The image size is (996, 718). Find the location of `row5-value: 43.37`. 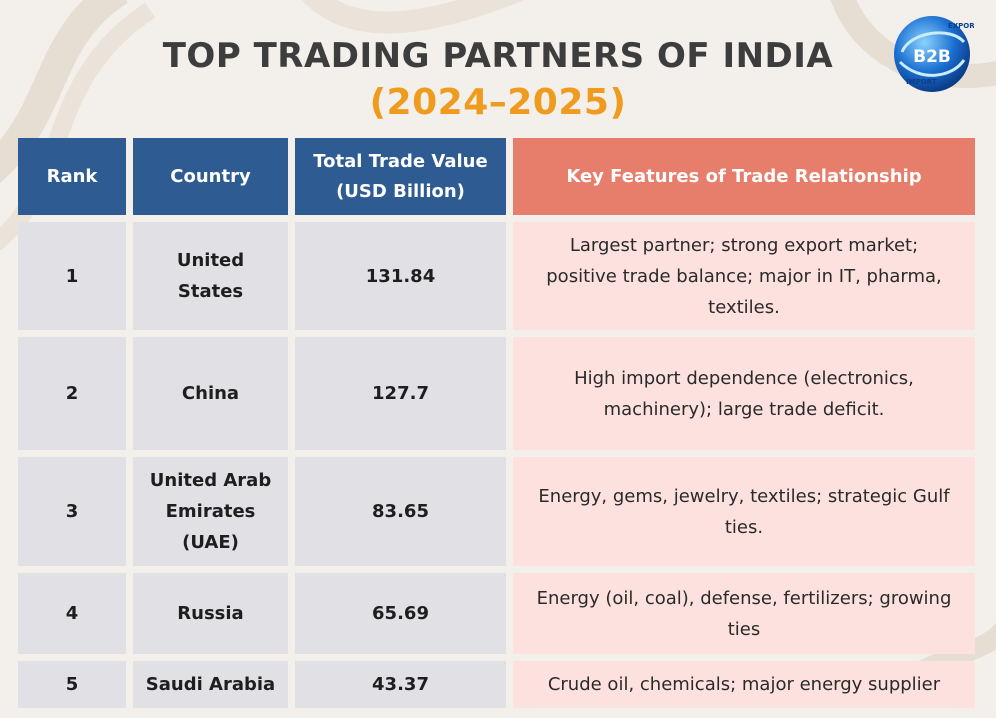

row5-value: 43.37 is located at coordinates (400, 684).